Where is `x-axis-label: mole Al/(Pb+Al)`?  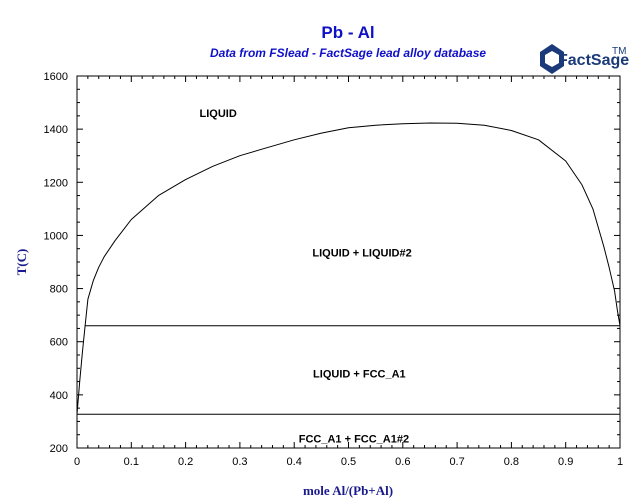
x-axis-label: mole Al/(Pb+Al) is located at coordinates (348, 490).